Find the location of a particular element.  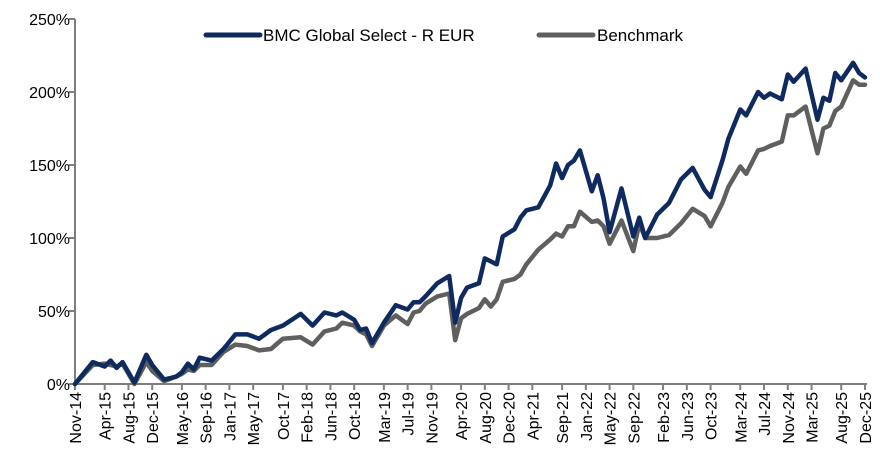

x-tick-label: May-22 is located at coordinates (611, 418).